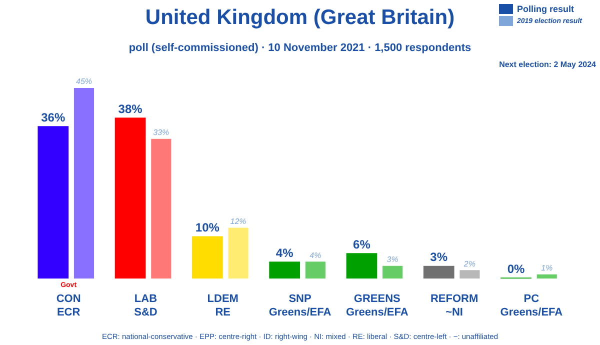 This screenshot has width=600, height=345. I want to click on data-label: 45%, so click(84, 81).